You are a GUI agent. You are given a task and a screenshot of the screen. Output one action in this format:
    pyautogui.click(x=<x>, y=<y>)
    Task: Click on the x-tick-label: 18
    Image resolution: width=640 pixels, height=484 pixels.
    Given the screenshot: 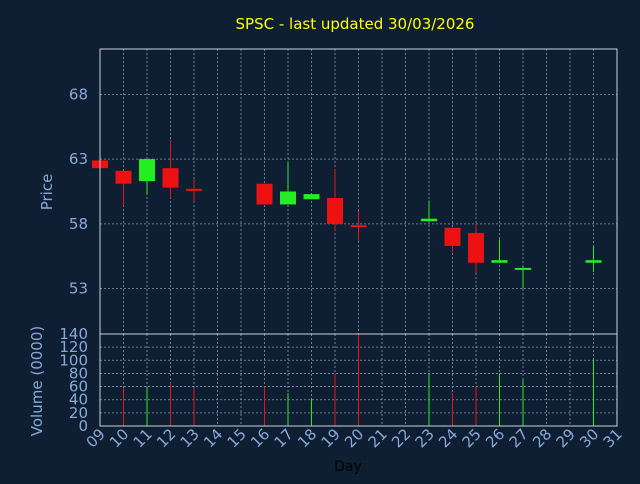 What is the action you would take?
    pyautogui.click(x=307, y=438)
    